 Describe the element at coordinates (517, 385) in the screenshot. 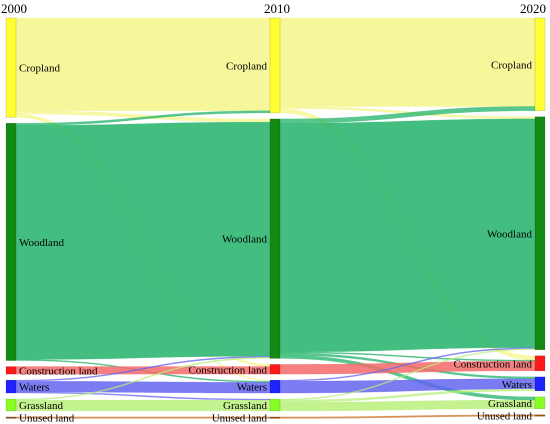

I see `node-label-waters-2020: Waters` at that location.